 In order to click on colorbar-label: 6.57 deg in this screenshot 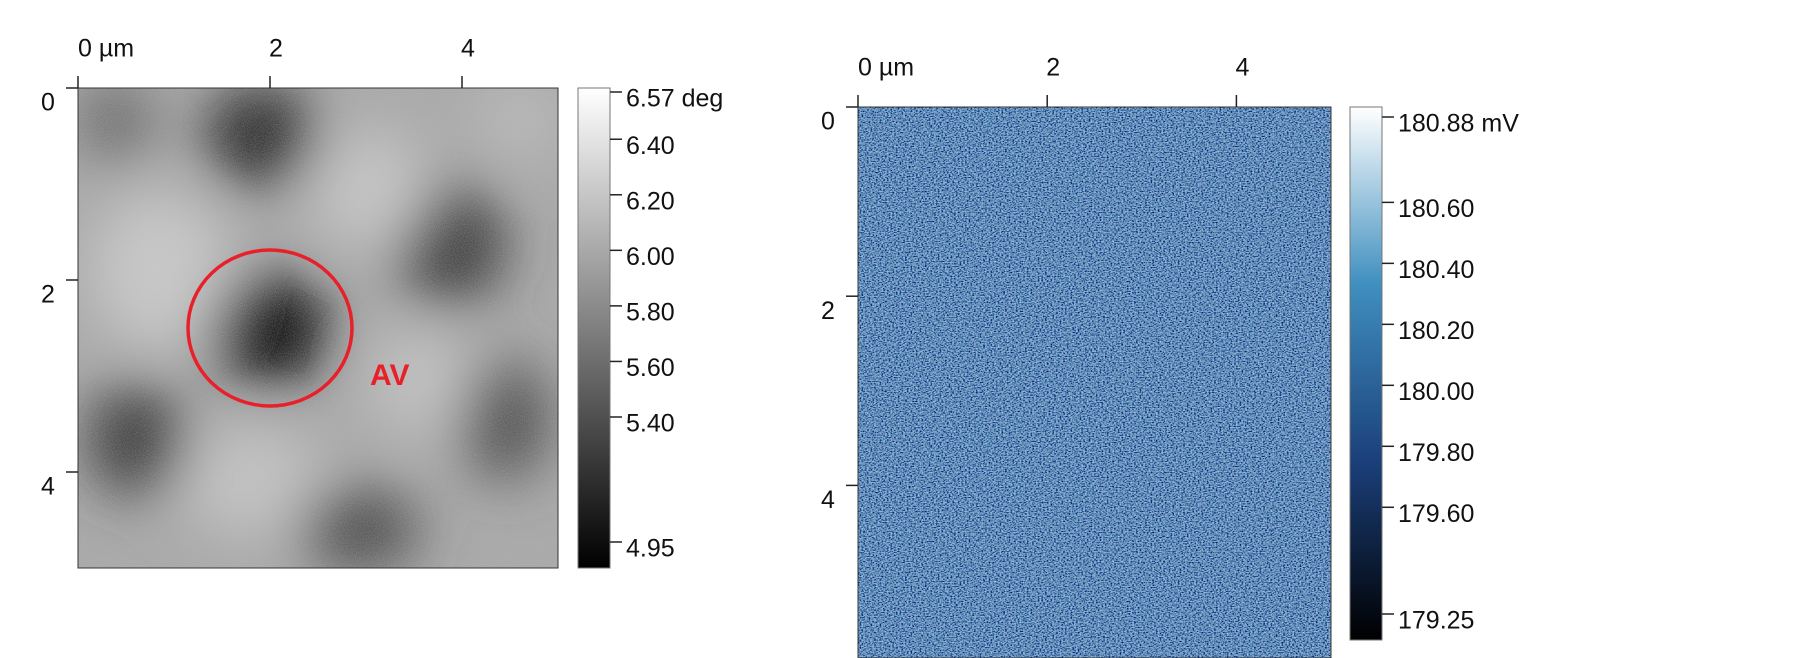, I will do `click(674, 99)`.